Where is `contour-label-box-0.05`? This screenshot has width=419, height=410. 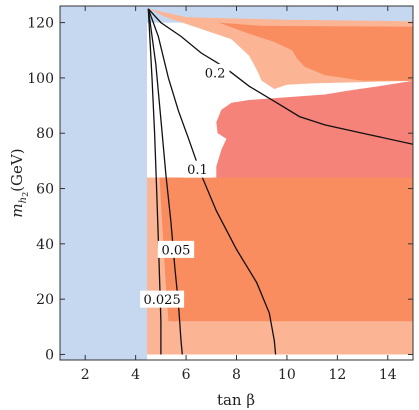 contour-label-box-0.05 is located at coordinates (176, 249).